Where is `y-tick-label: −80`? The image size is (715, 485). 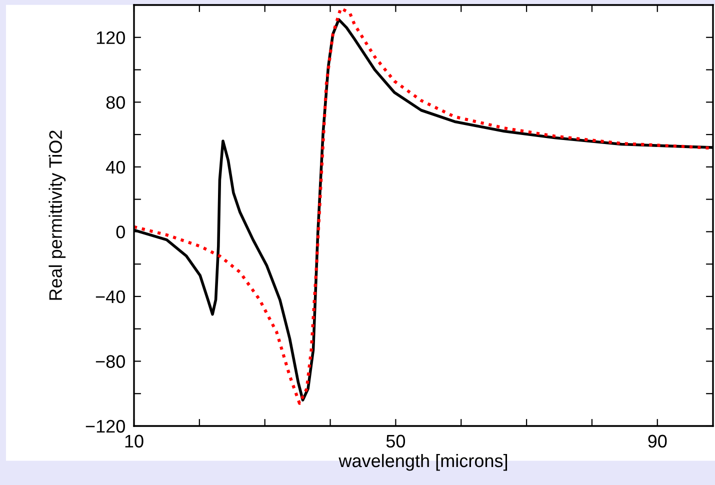
y-tick-label: −80 is located at coordinates (110, 361).